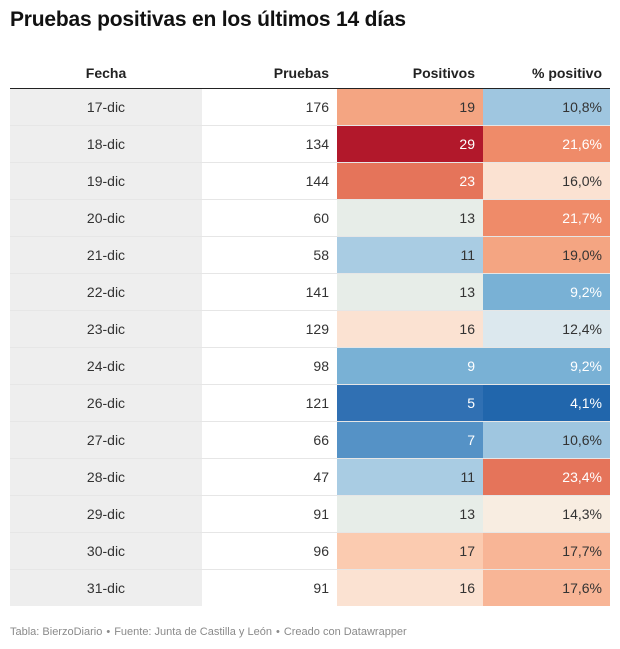 The height and width of the screenshot is (649, 620). What do you see at coordinates (106, 477) in the screenshot?
I see `cell-fecha: 28-dic` at bounding box center [106, 477].